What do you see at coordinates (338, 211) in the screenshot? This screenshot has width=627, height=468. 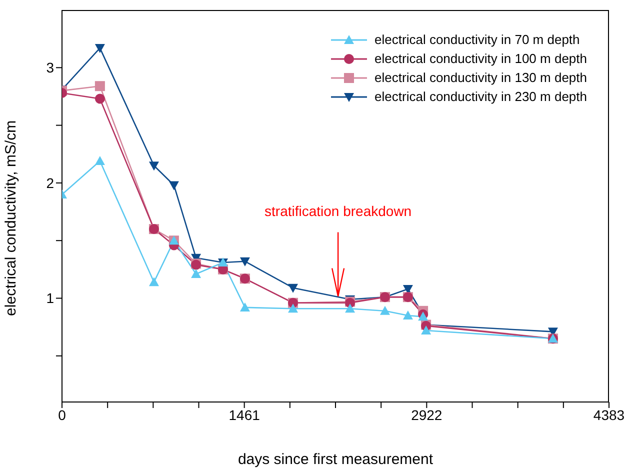 I see `annotation: stratification breakdown` at bounding box center [338, 211].